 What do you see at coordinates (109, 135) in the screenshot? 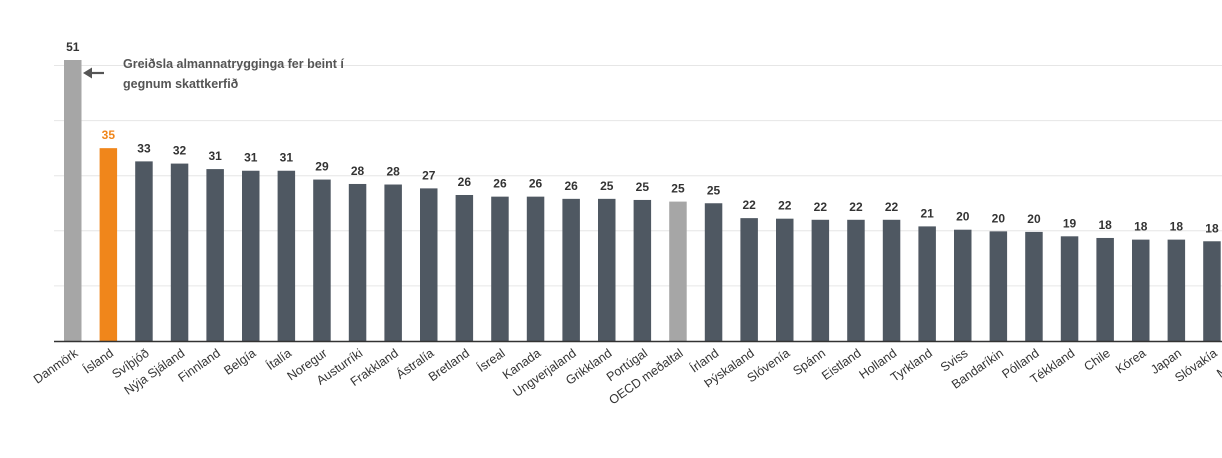
I see `value-label: 35` at bounding box center [109, 135].